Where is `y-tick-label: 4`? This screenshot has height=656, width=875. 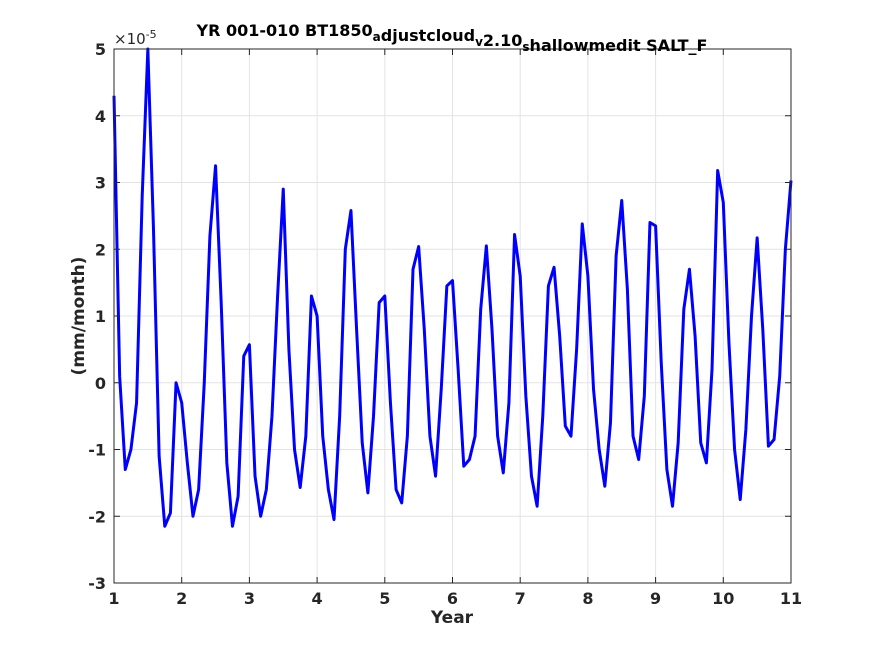 y-tick-label: 4 is located at coordinates (100, 116).